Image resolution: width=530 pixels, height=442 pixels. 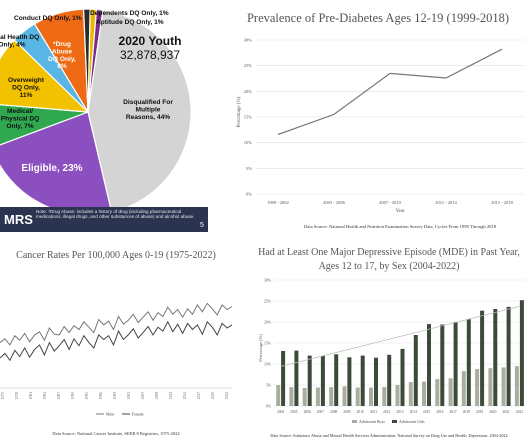 I want to click on cancer-legend-label: Male, so click(x=110, y=414).